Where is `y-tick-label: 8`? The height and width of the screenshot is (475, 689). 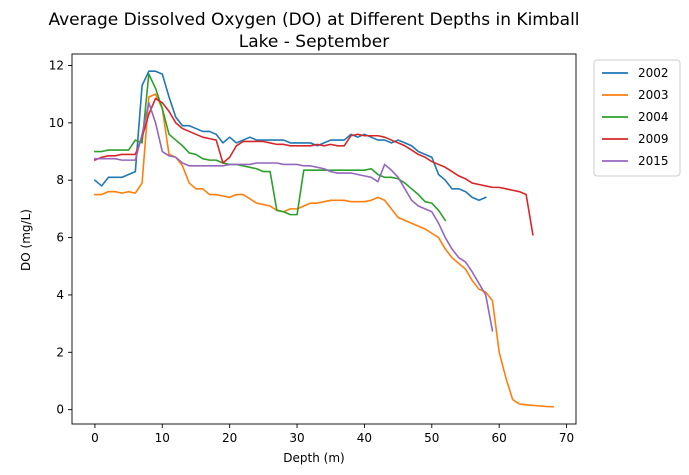 y-tick-label: 8 is located at coordinates (60, 180).